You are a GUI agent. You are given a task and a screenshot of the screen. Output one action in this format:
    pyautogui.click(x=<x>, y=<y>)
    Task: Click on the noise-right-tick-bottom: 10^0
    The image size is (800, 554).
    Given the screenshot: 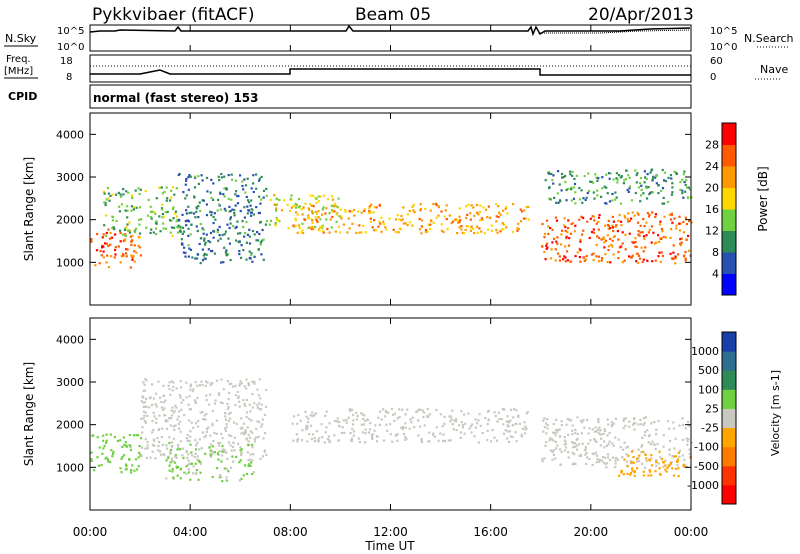 What is the action you would take?
    pyautogui.click(x=723, y=47)
    